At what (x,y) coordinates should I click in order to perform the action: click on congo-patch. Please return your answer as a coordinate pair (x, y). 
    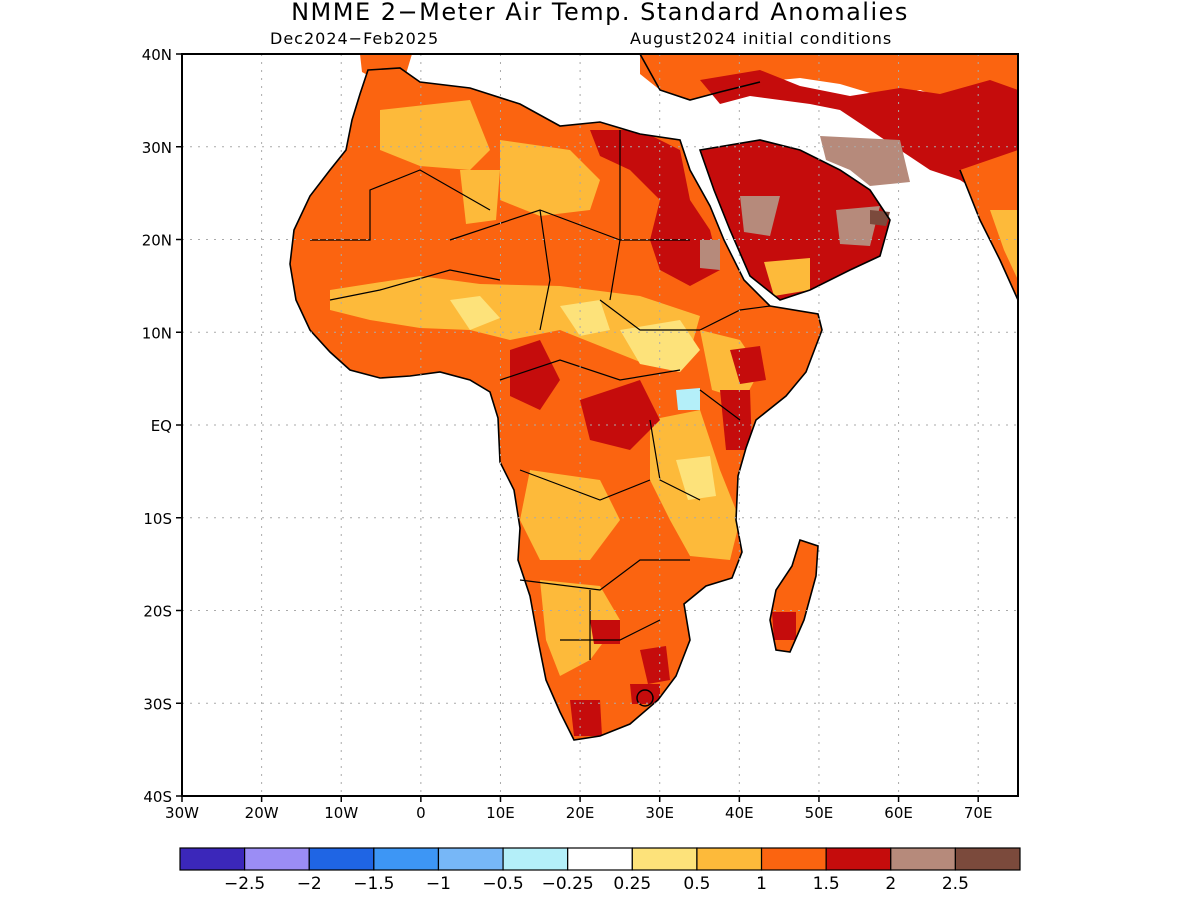
    Looking at the image, I should click on (620, 415).